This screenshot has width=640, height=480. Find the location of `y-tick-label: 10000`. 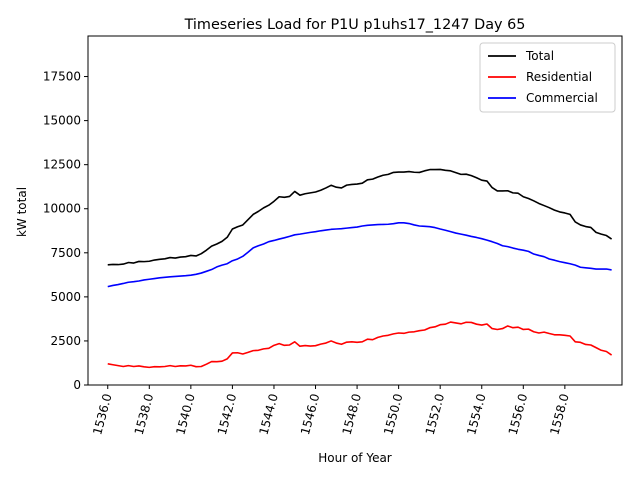

y-tick-label: 10000 is located at coordinates (62, 209).